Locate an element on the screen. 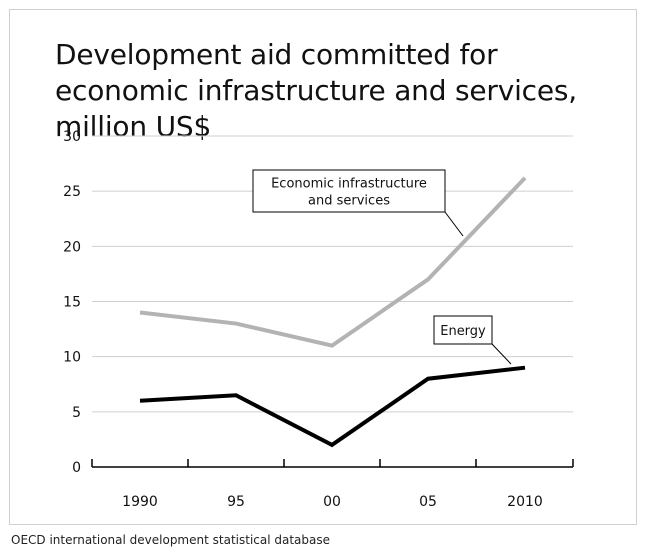 The height and width of the screenshot is (552, 647). x-tick-label: 2010 is located at coordinates (525, 502).